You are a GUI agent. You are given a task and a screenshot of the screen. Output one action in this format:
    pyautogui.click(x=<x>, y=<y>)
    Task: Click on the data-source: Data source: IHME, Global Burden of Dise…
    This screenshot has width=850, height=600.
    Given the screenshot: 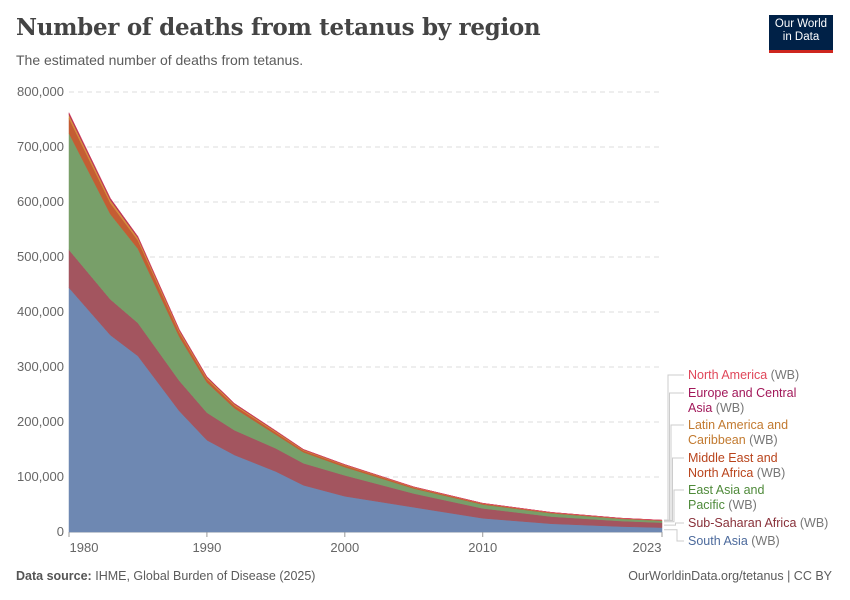 What is the action you would take?
    pyautogui.click(x=165, y=576)
    